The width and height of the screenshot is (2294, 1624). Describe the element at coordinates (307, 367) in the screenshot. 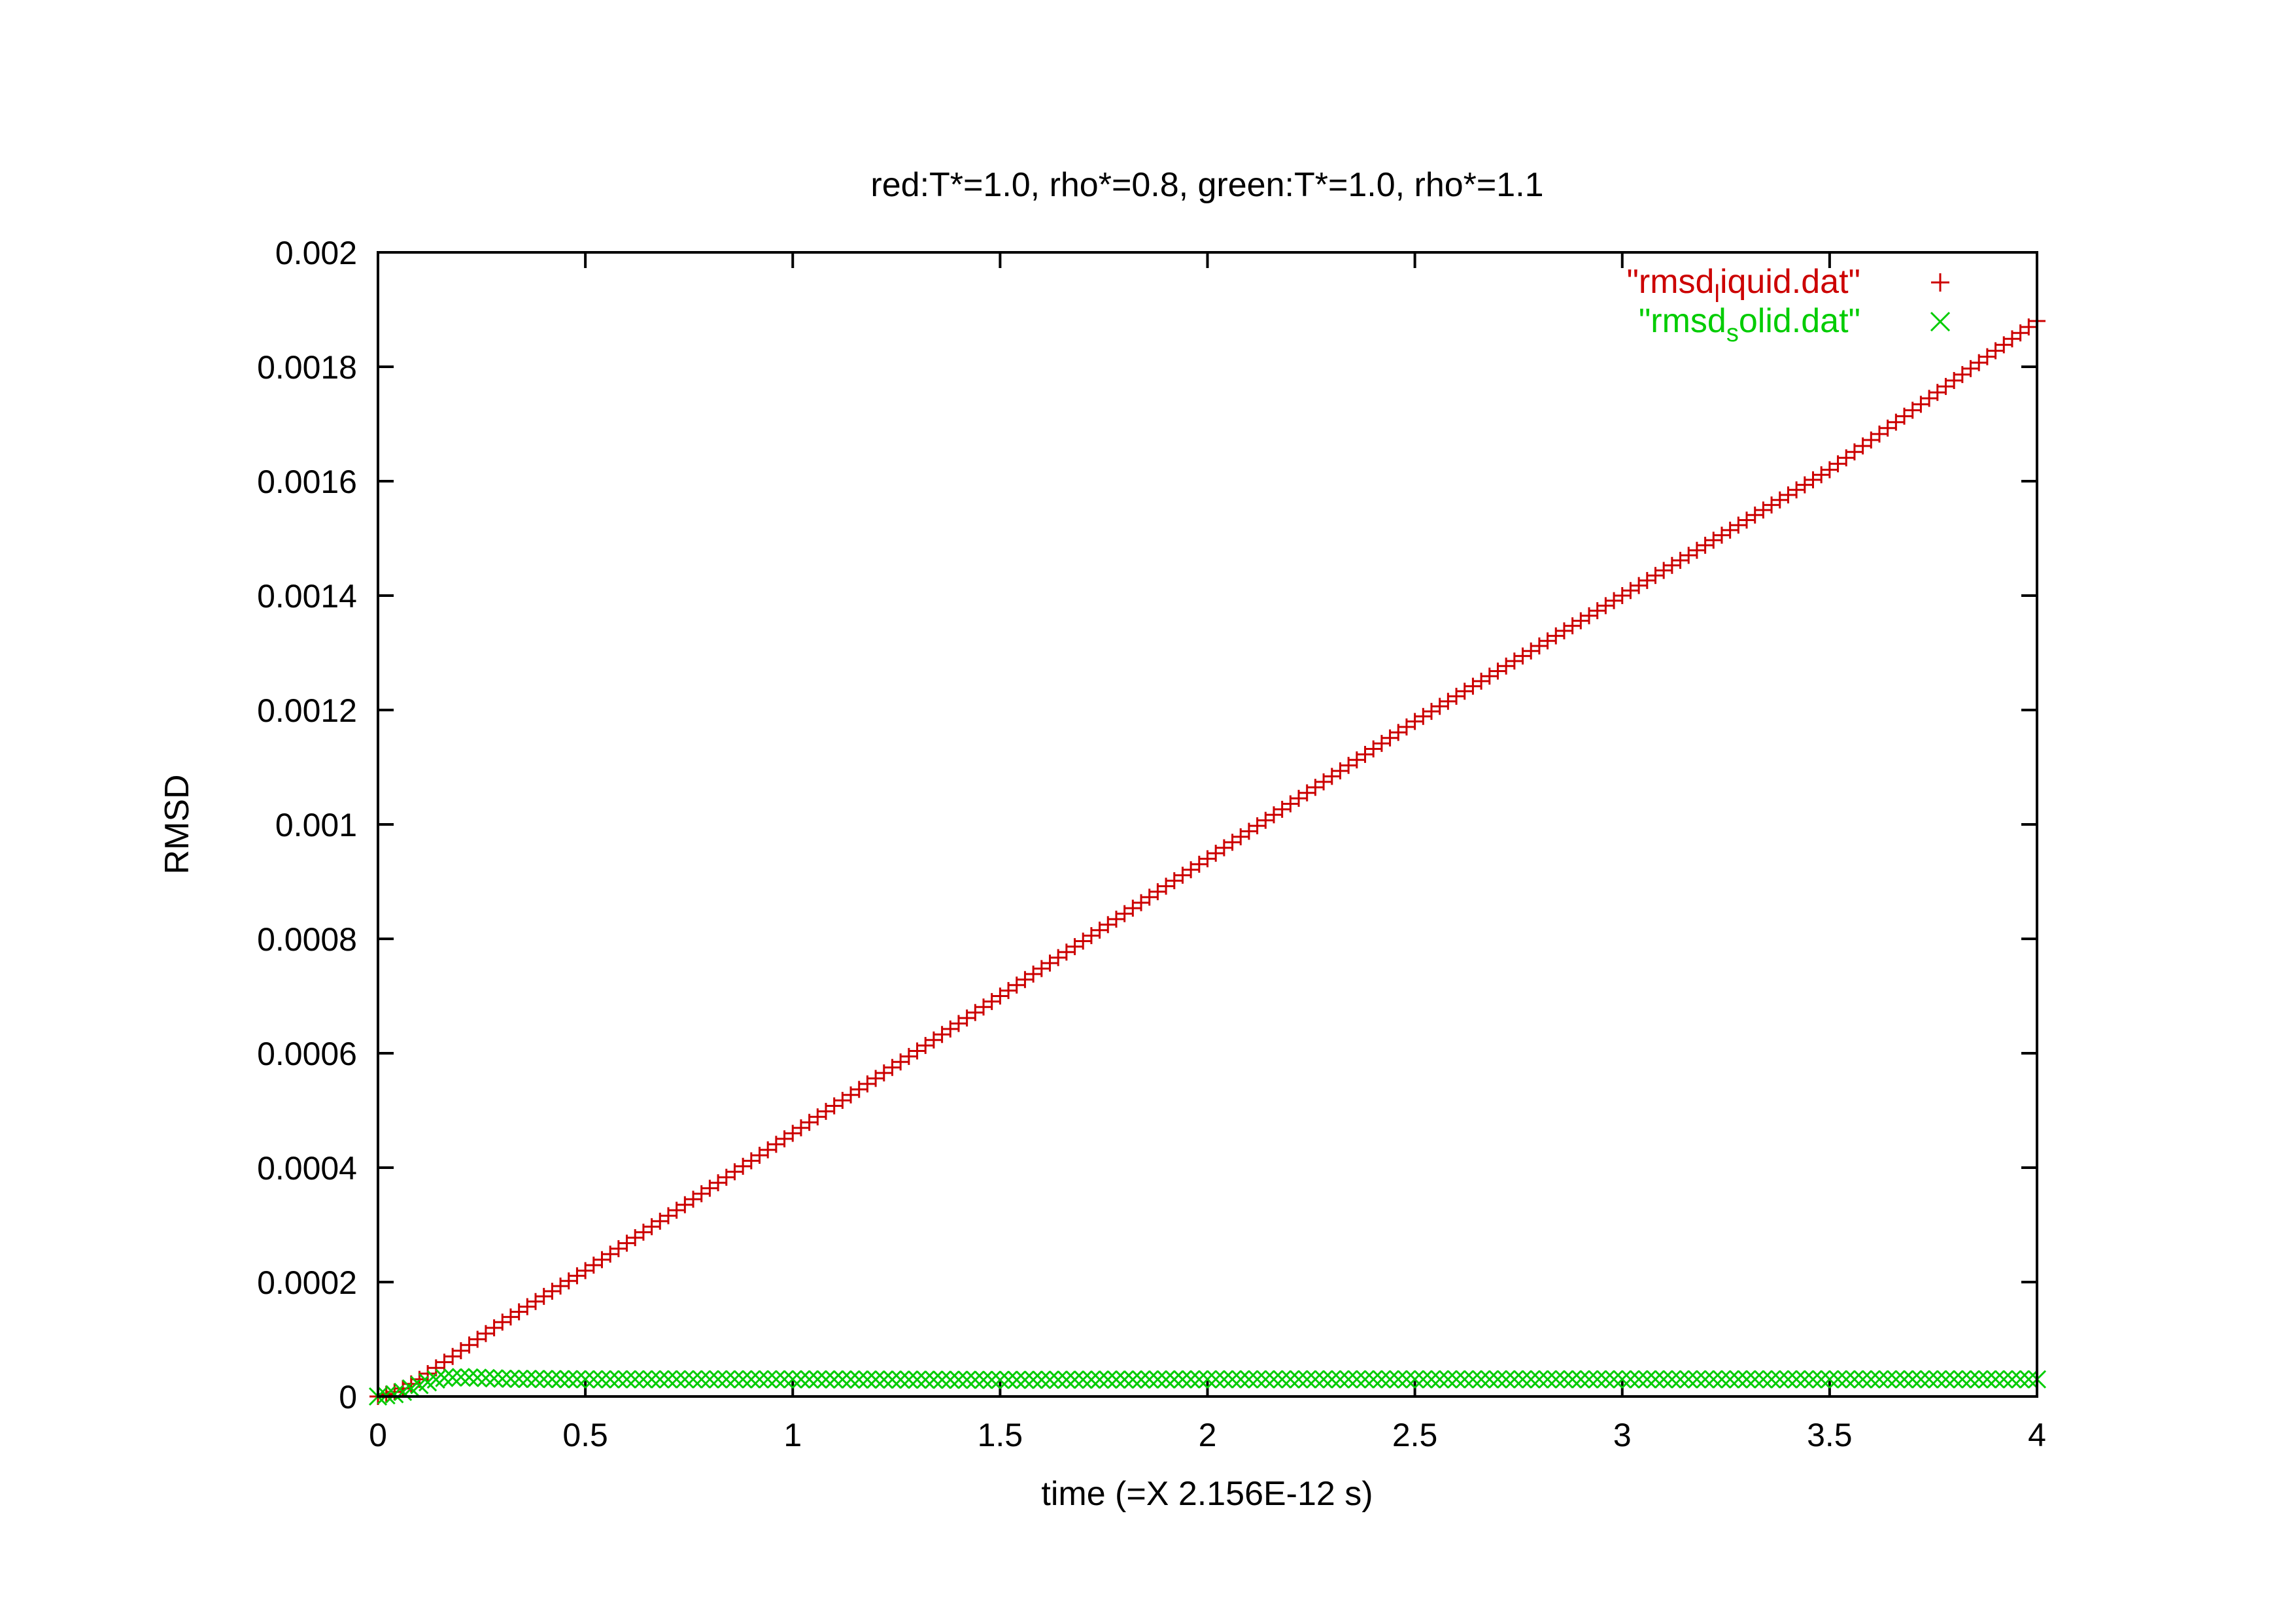

I see `y-tick-label: 0.0018` at that location.